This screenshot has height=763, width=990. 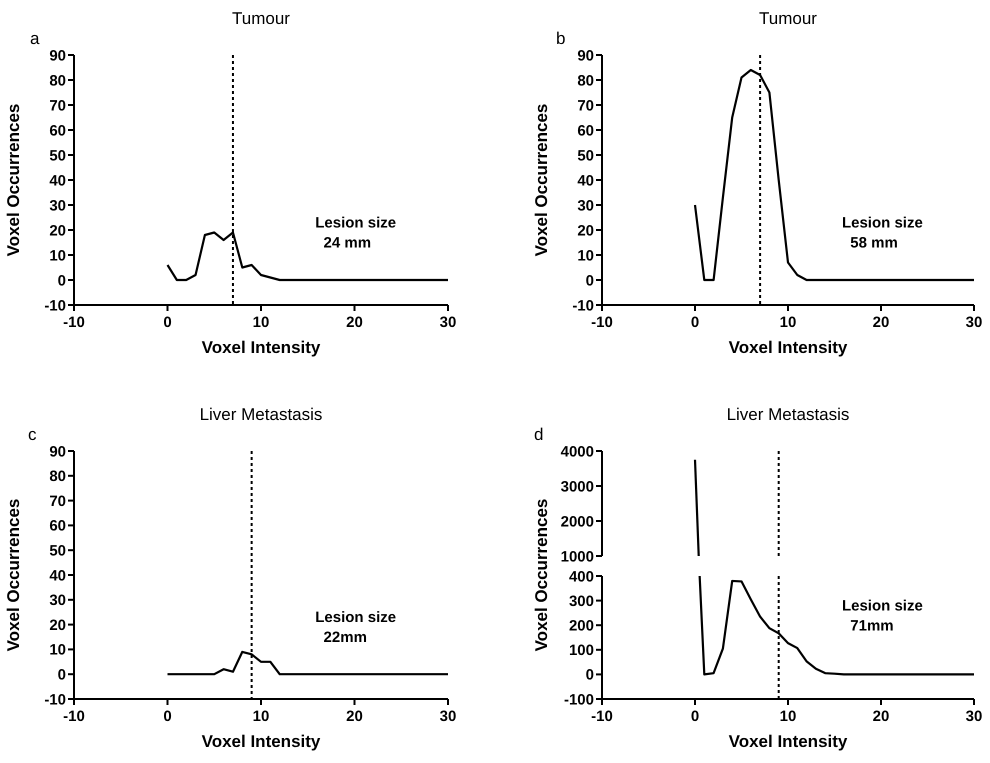 What do you see at coordinates (581, 601) in the screenshot?
I see `y-tick-label: 300` at bounding box center [581, 601].